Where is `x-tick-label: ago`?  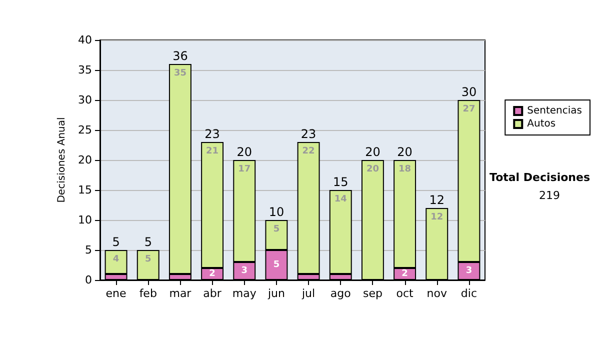
x-tick-label: ago is located at coordinates (341, 293).